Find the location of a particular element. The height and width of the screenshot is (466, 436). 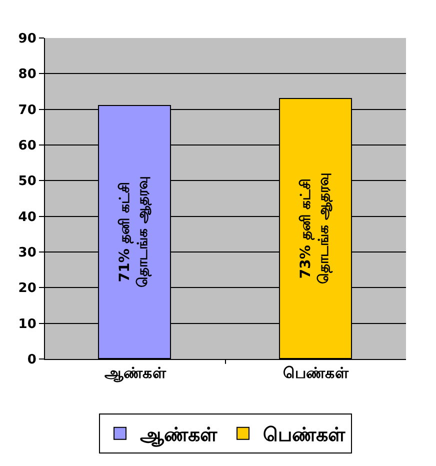

data-label: 71% தனி கட்சி தொடங்க ஆதரவு is located at coordinates (134, 232).